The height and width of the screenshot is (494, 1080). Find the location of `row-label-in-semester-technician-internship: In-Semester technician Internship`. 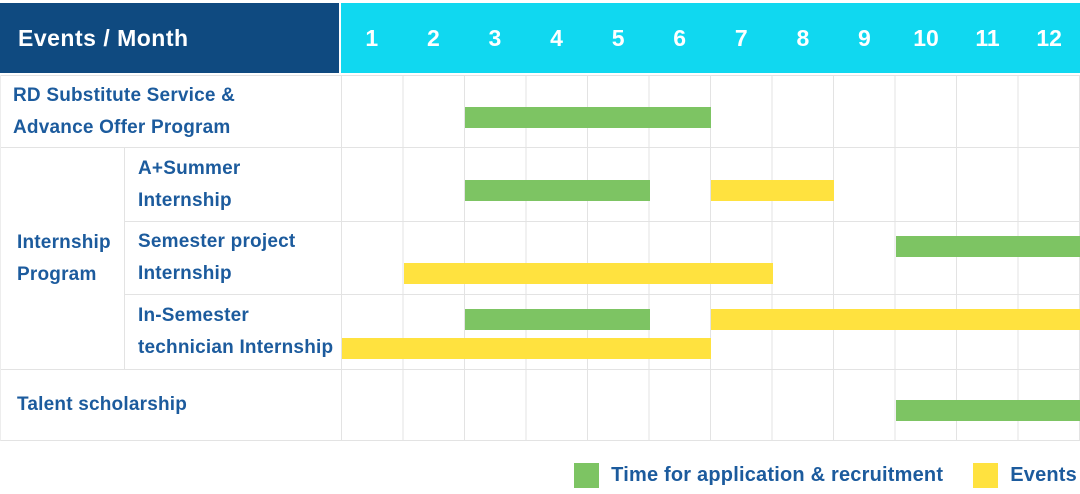

row-label-in-semester-technician-internship: In-Semester technician Internship is located at coordinates (233, 332).